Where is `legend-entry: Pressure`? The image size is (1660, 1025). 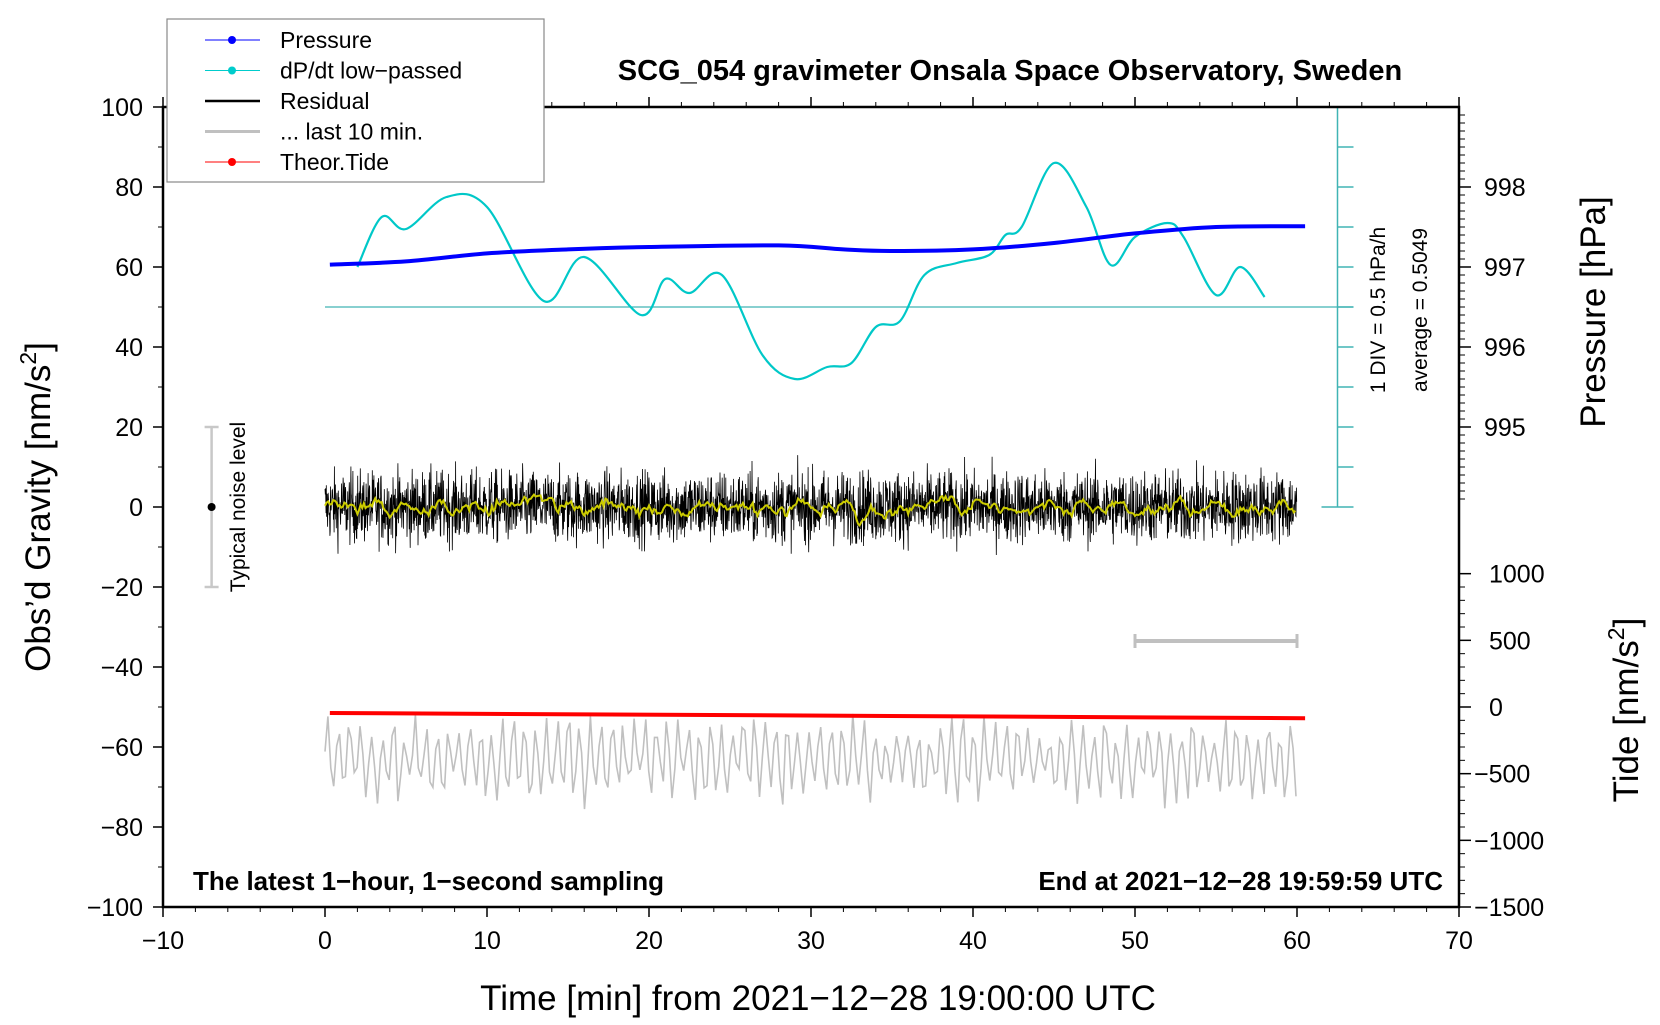 legend-entry: Pressure is located at coordinates (288, 40).